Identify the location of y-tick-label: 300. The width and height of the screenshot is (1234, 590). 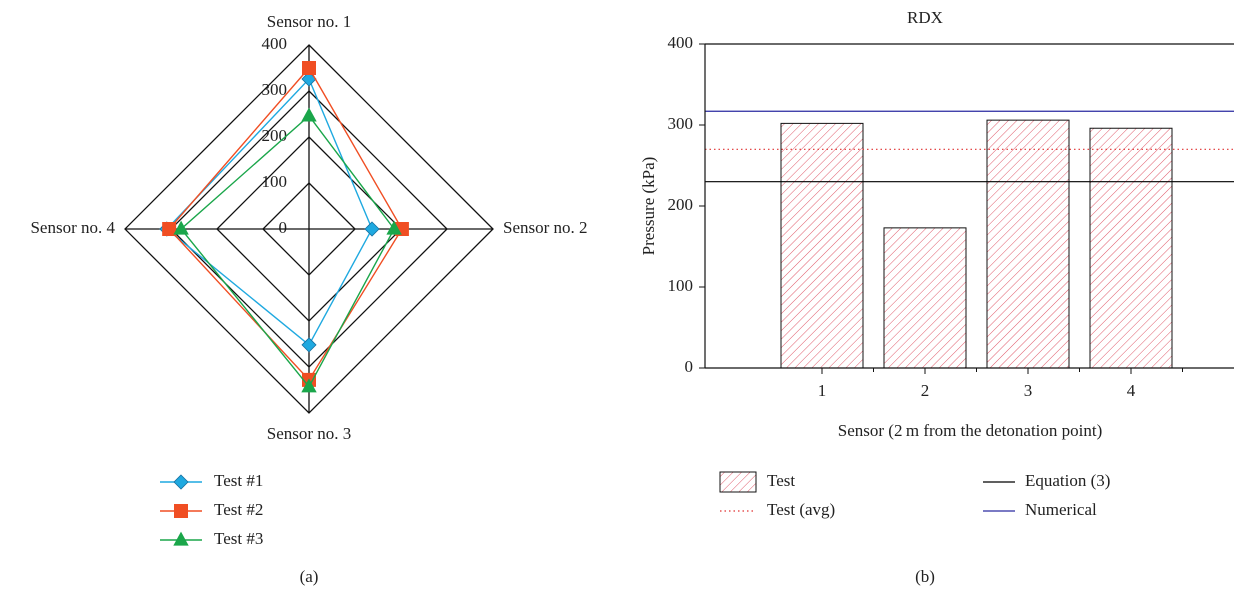
(681, 123).